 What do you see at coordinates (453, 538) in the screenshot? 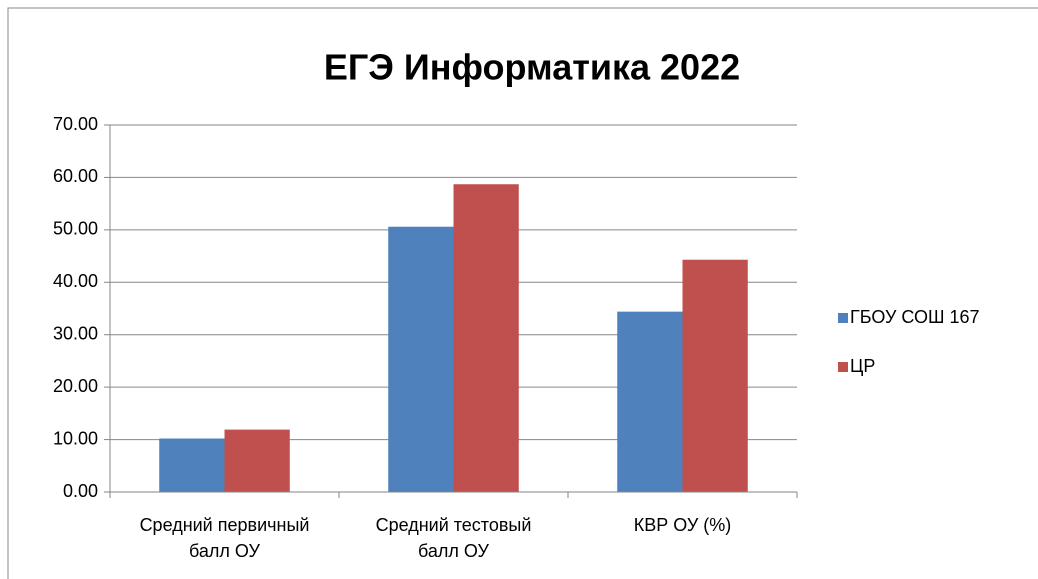
I see `x-tick-label: Средний тестовый балл ОУ` at bounding box center [453, 538].